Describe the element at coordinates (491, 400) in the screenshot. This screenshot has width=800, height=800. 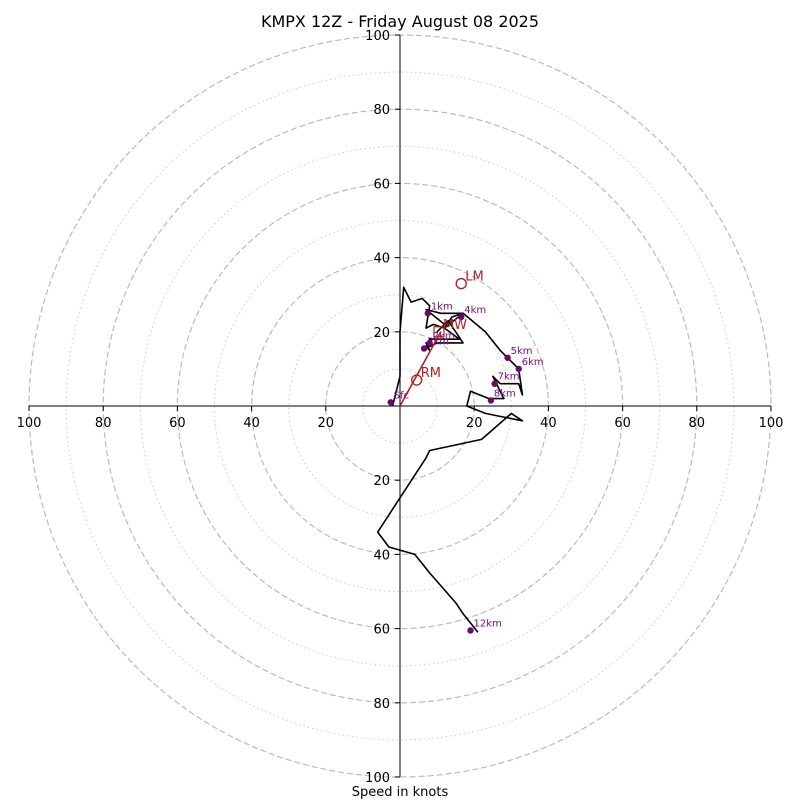
I see `height-marker-8km` at that location.